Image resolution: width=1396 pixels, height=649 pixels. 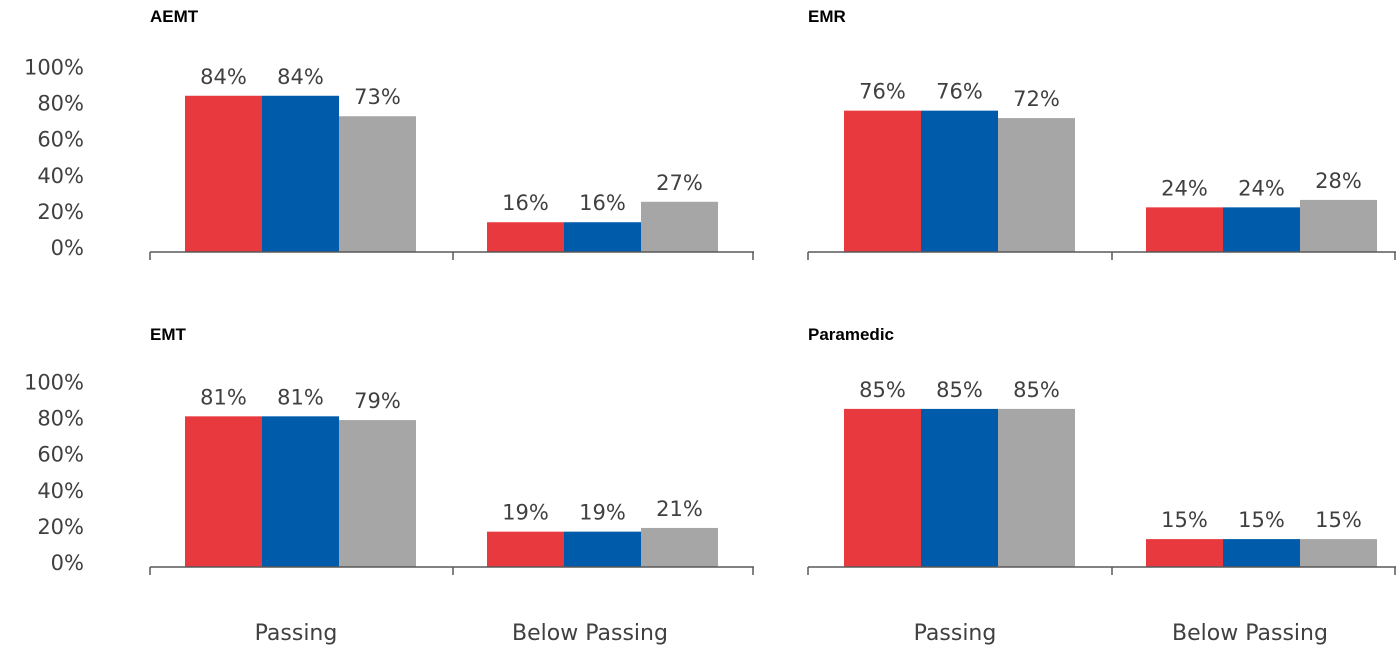 What do you see at coordinates (377, 97) in the screenshot?
I see `data-label: 73%` at bounding box center [377, 97].